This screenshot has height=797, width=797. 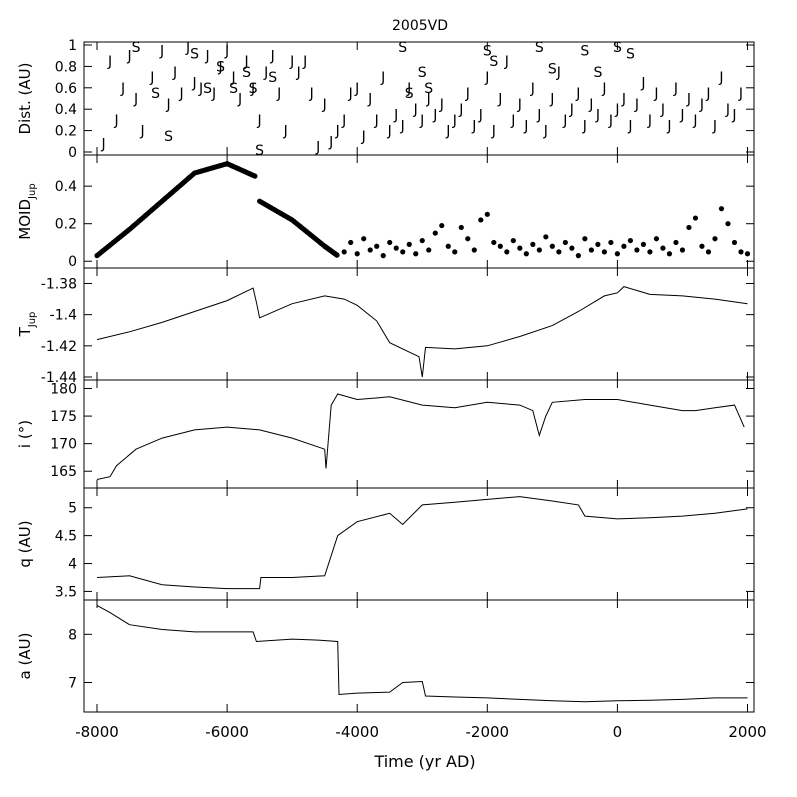 What do you see at coordinates (25, 543) in the screenshot?
I see `y-axis-label-main: q (AU)` at bounding box center [25, 543].